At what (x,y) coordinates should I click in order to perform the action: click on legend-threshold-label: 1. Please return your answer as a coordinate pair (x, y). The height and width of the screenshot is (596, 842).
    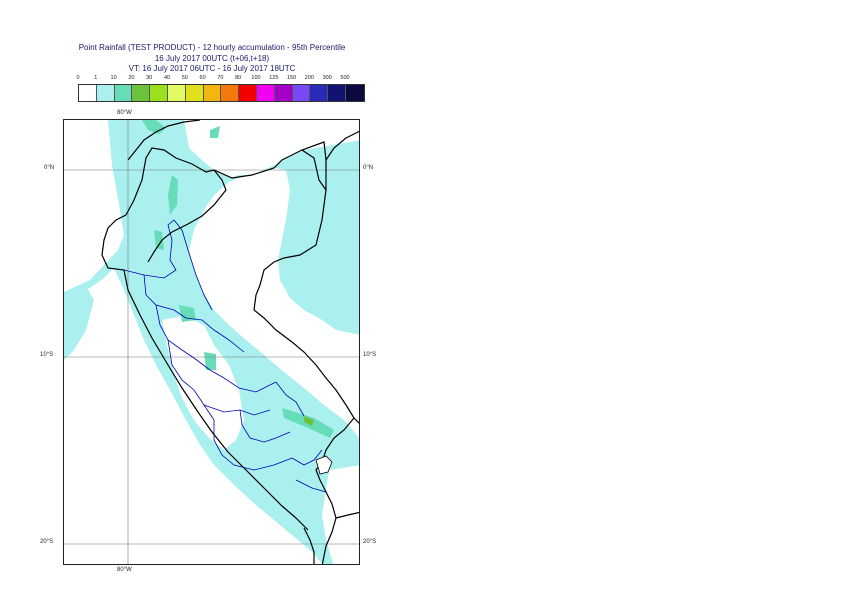
    Looking at the image, I should click on (96, 78).